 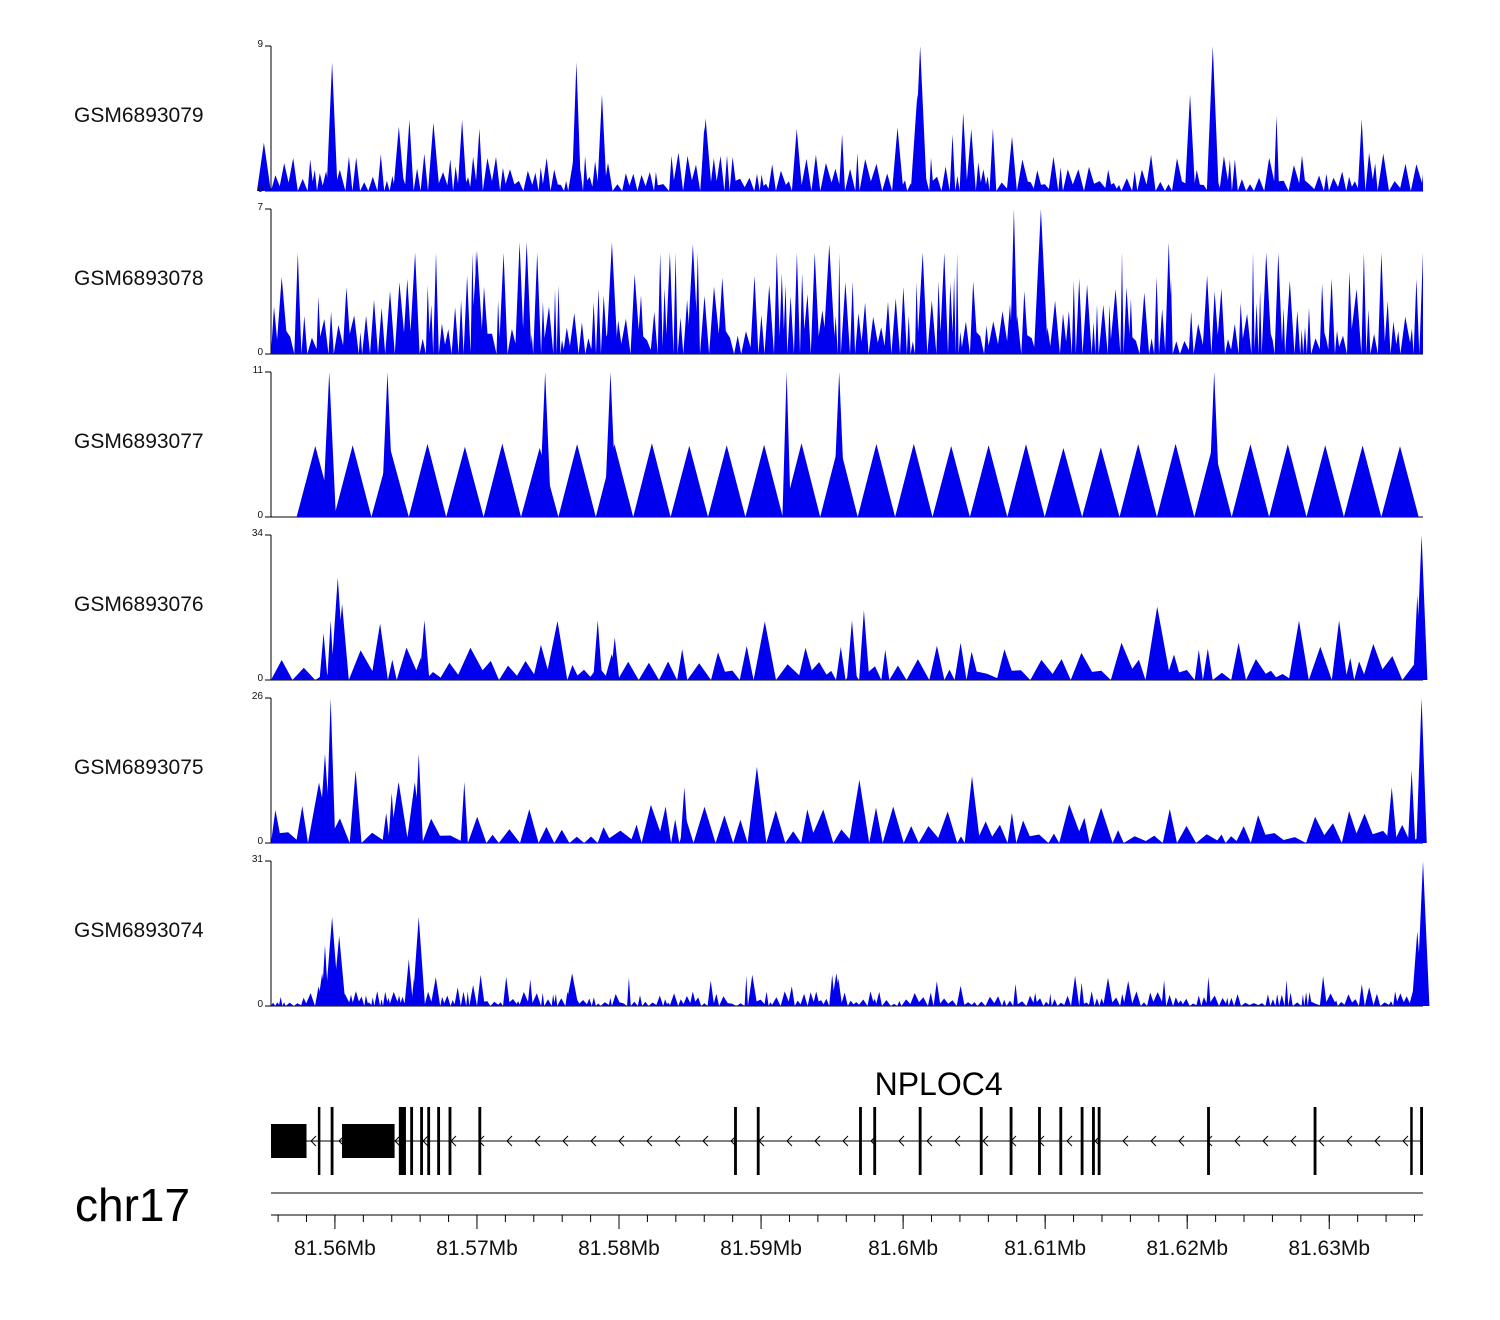 What do you see at coordinates (938, 1084) in the screenshot?
I see `gene-name-label: NPLOC4` at bounding box center [938, 1084].